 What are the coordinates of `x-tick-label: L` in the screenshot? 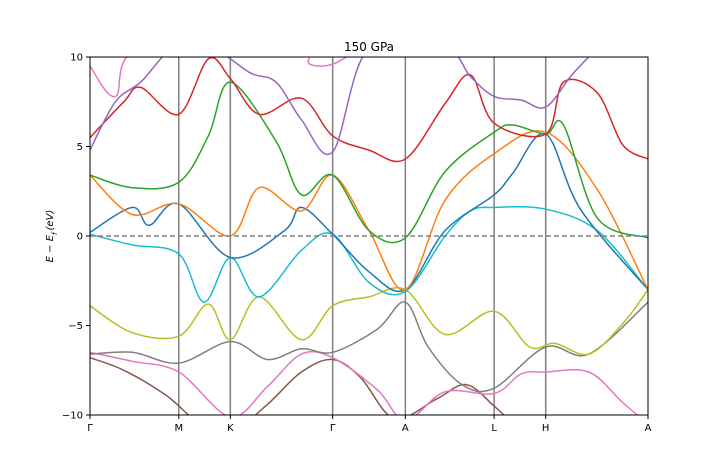 It's located at (494, 428).